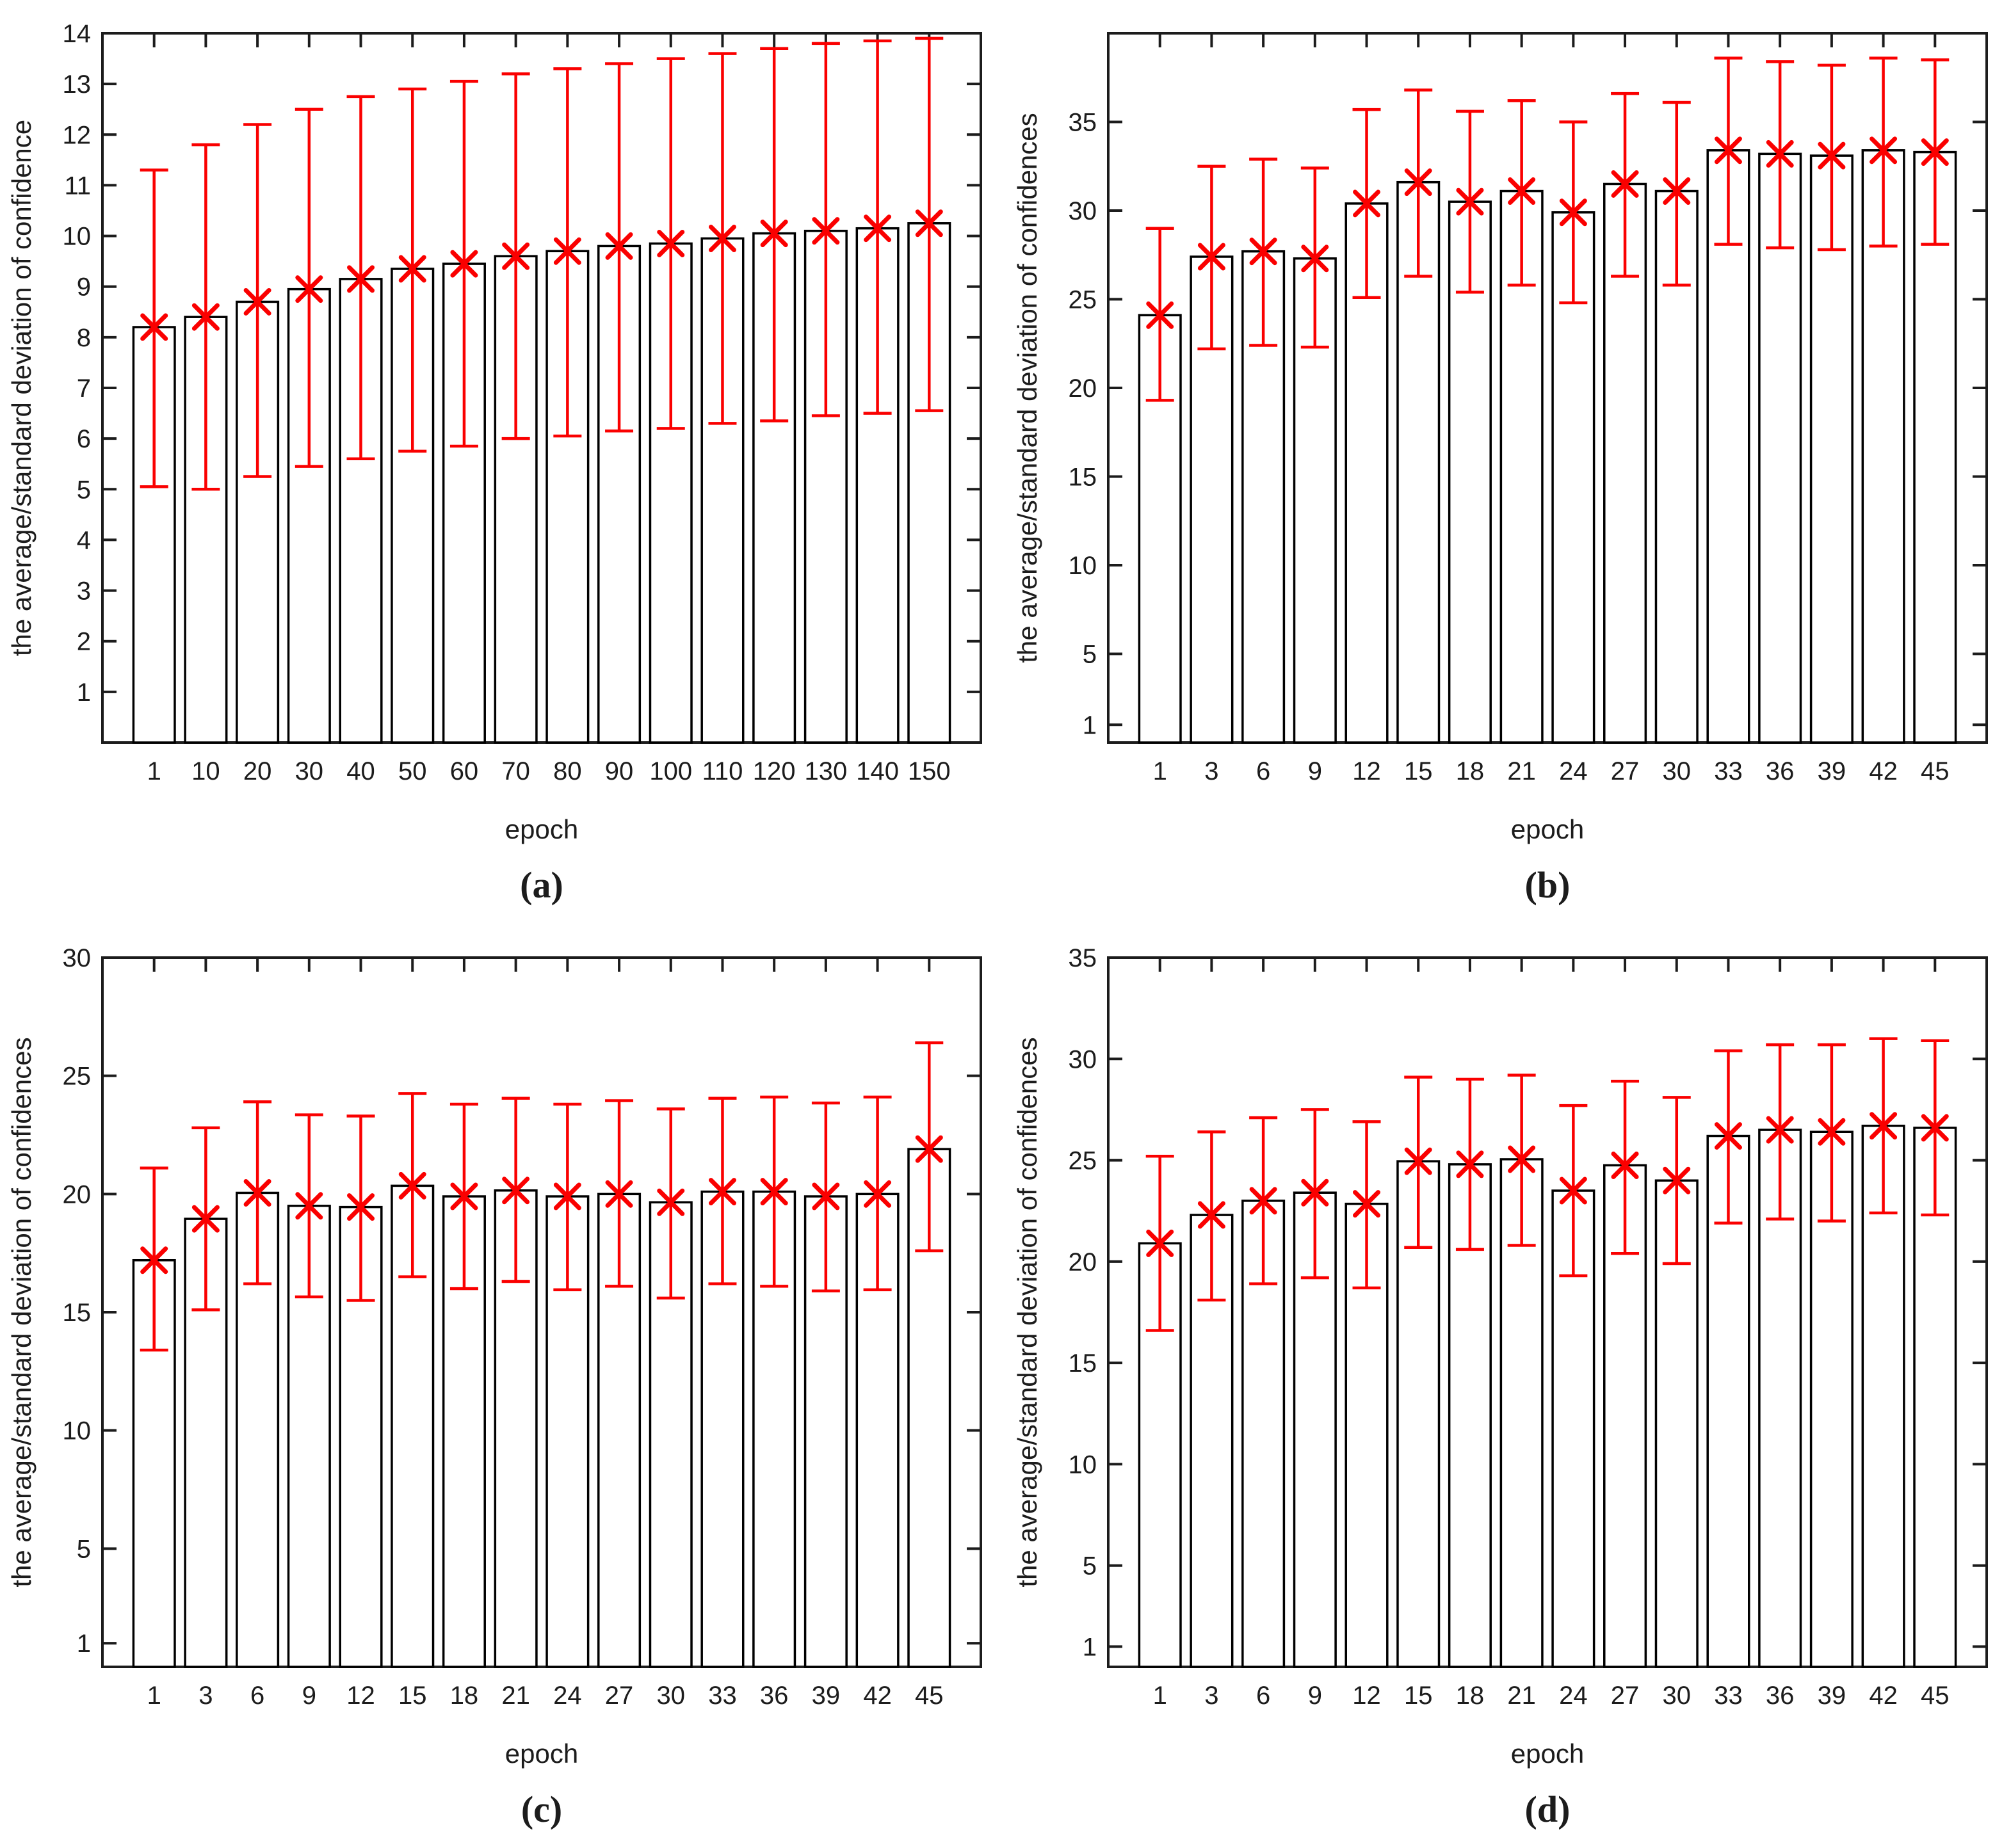  Describe the element at coordinates (77, 186) in the screenshot. I see `y-tick-label: 11` at that location.